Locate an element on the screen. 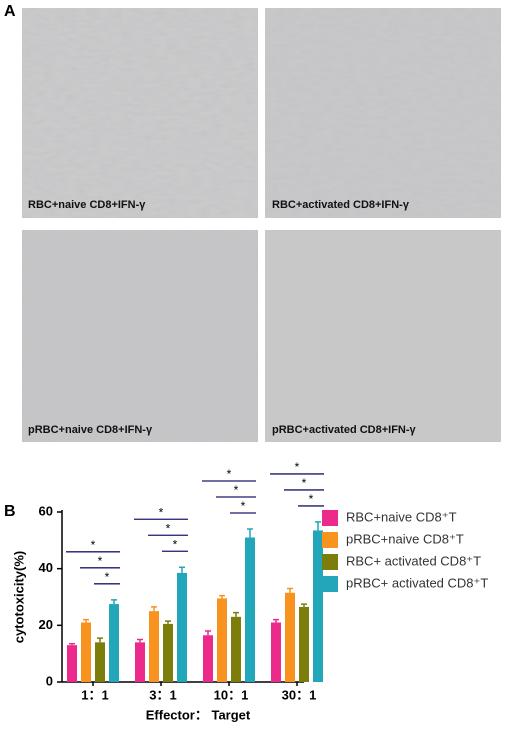  y-axis-label: cytotoxicity(%) is located at coordinates (18, 597).